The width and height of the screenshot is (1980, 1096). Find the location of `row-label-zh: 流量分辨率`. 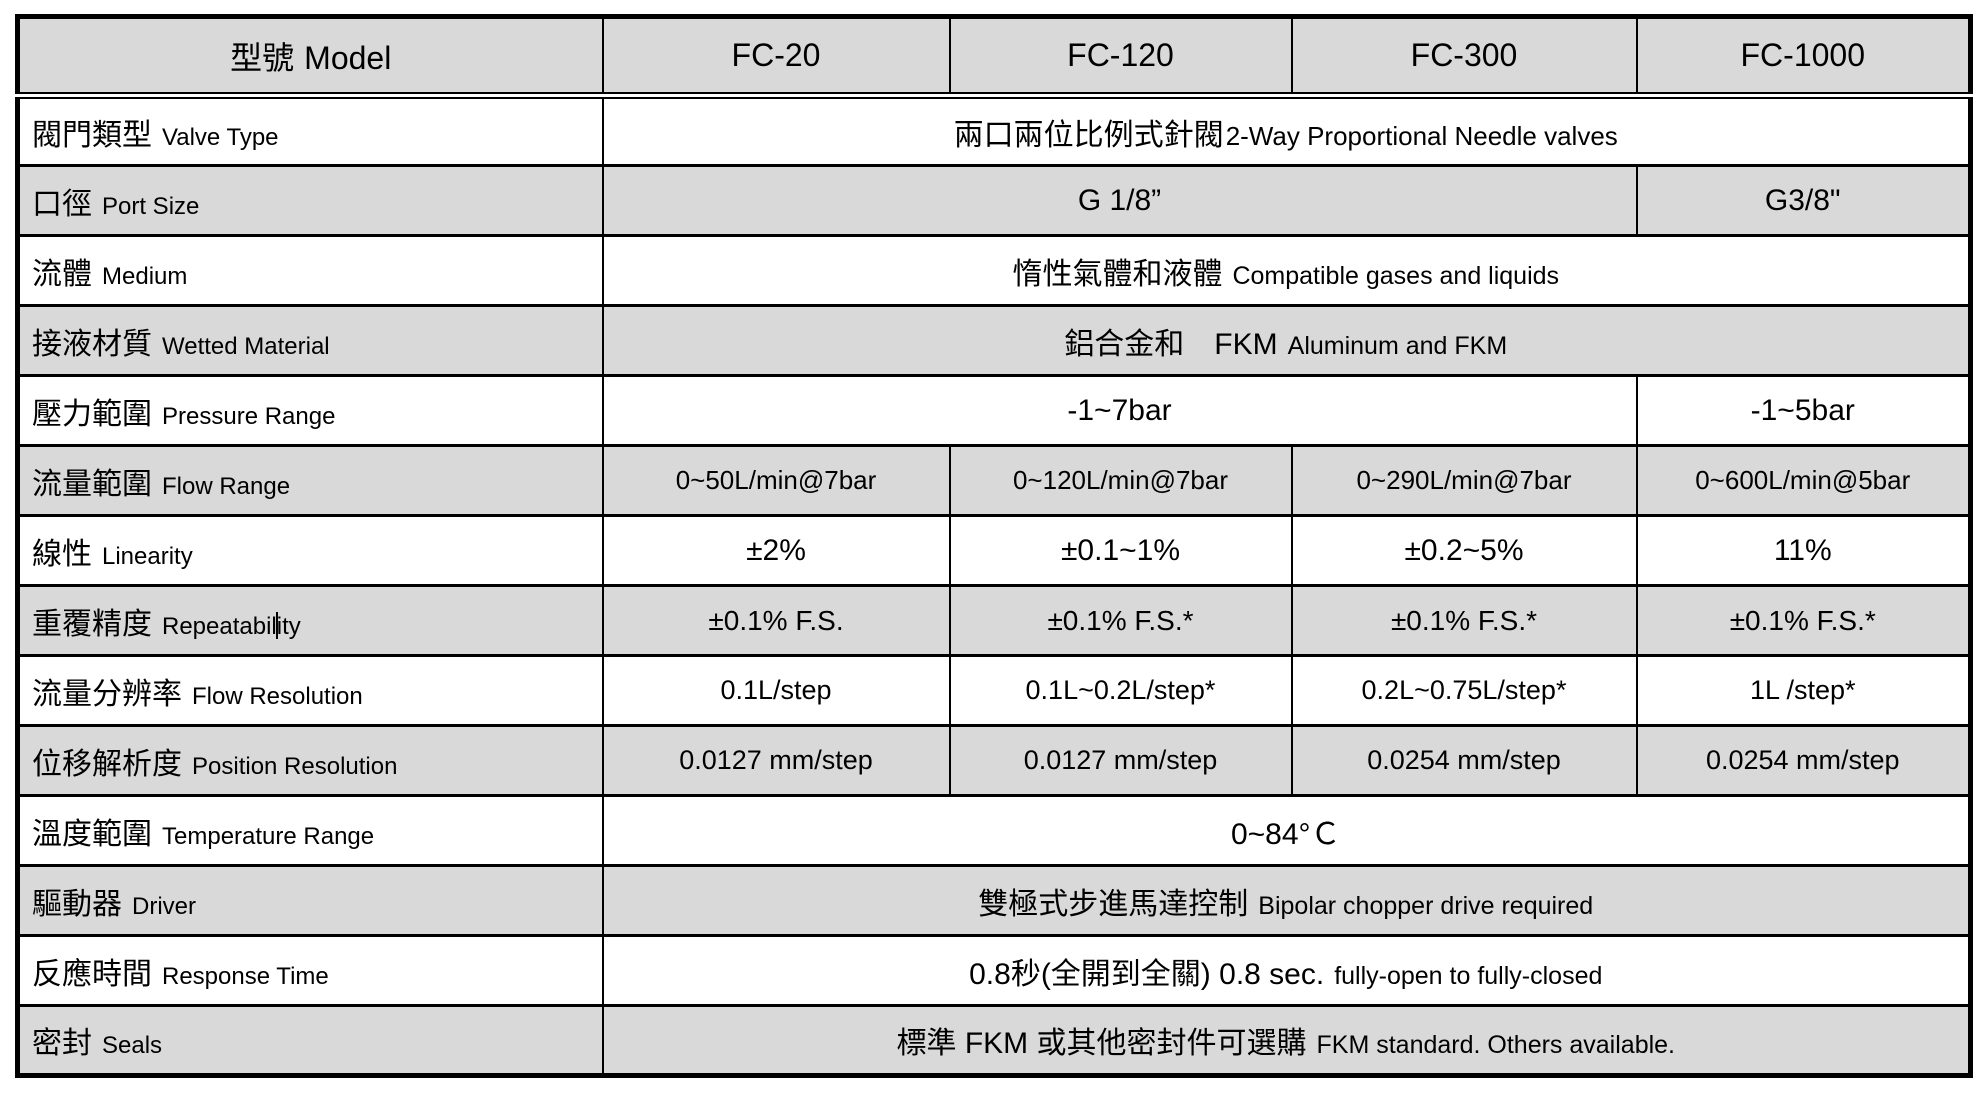

row-label-zh: 流量分辨率 is located at coordinates (107, 694).